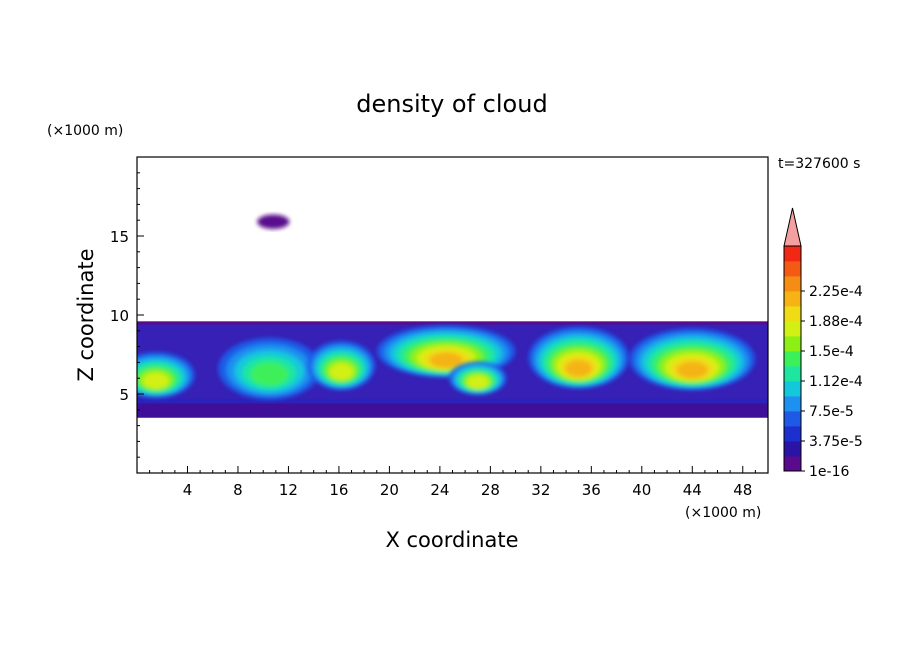  What do you see at coordinates (452, 482) in the screenshot?
I see `x-axis-ticks: 4 8 12 16 20 24 28 32 36 40 44 48` at bounding box center [452, 482].